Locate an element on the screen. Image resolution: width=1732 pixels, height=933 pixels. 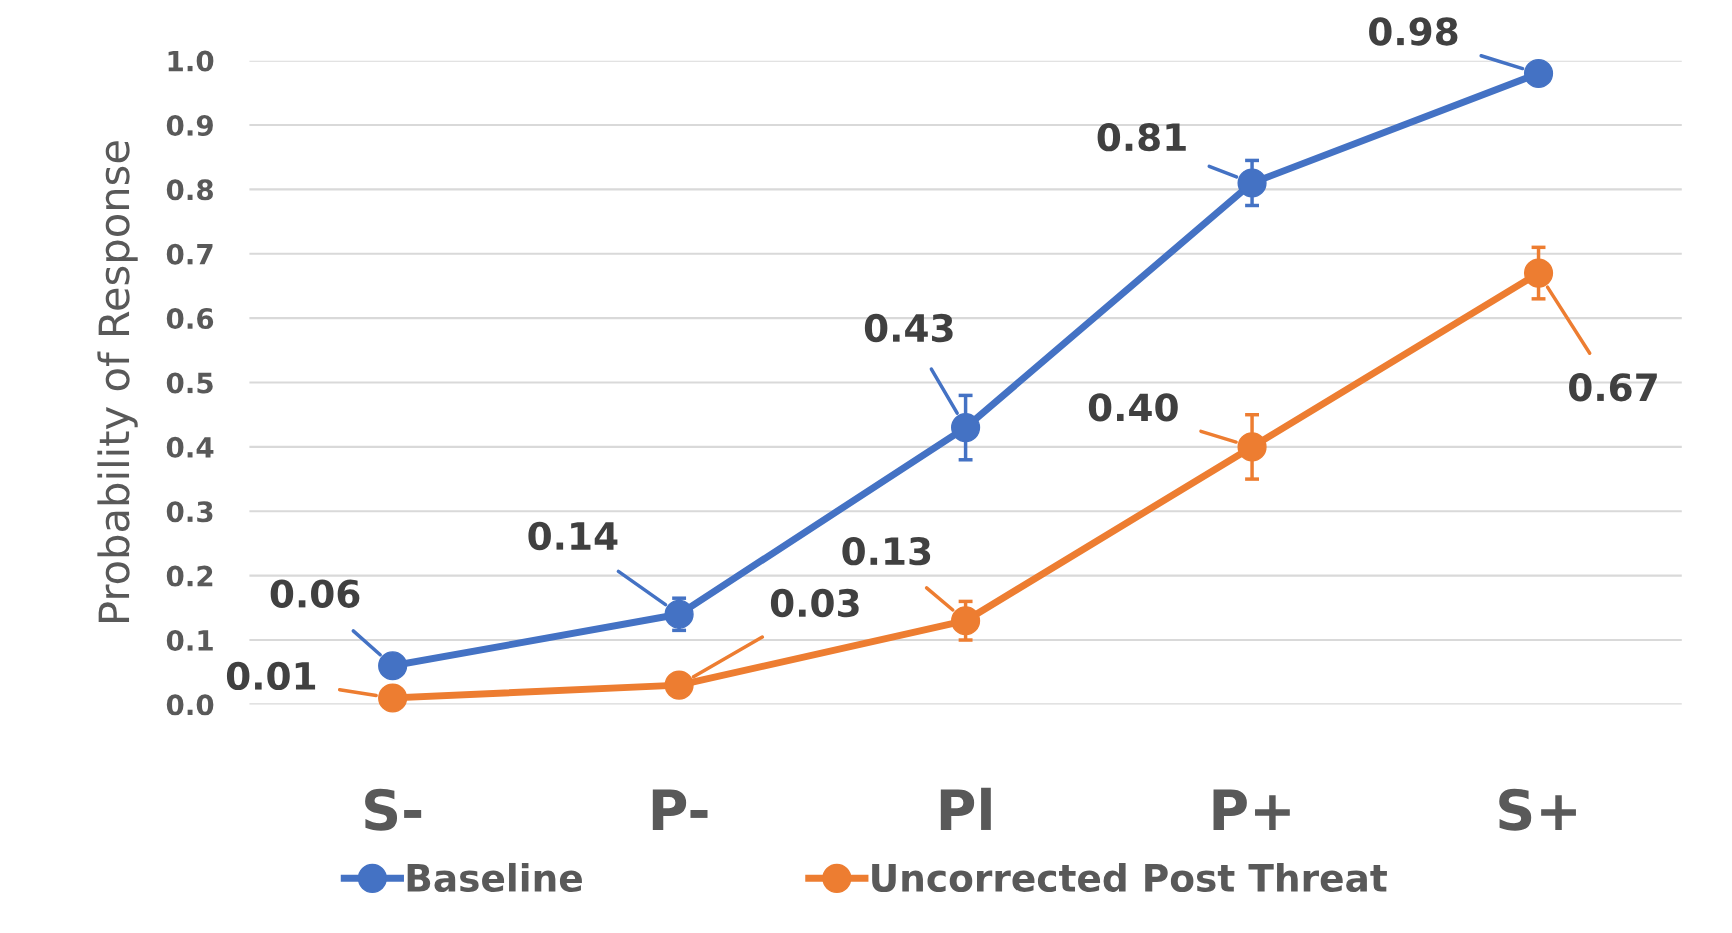
y-tick-label: 0.7 is located at coordinates (189, 254).